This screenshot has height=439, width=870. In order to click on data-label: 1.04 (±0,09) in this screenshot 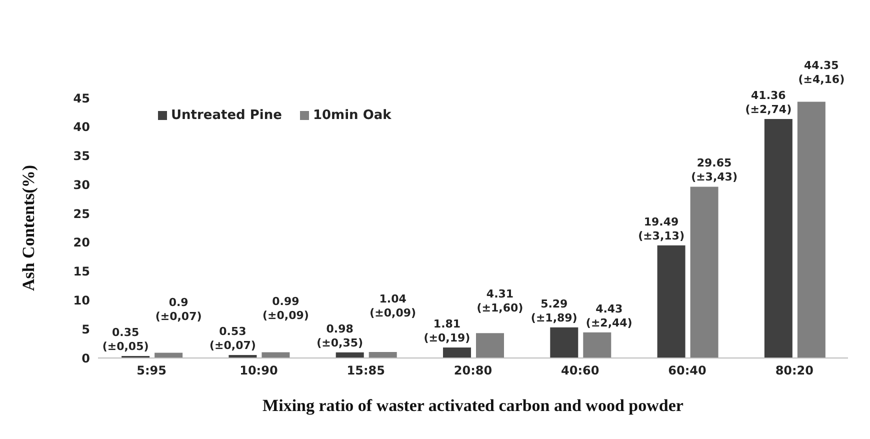, I will do `click(393, 306)`.